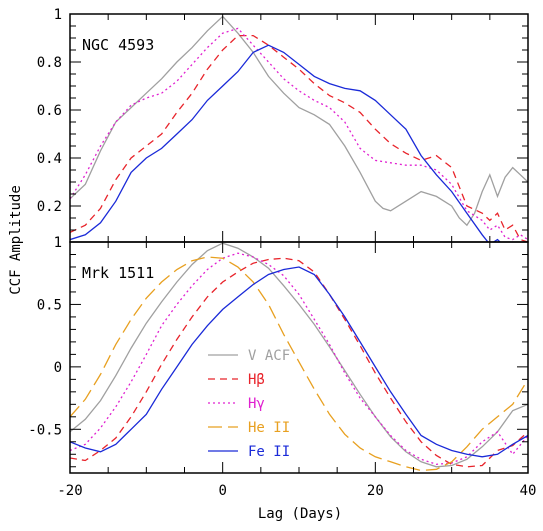  What do you see at coordinates (256, 404) in the screenshot?
I see `legend-label-hgamma: Hγ` at bounding box center [256, 404].